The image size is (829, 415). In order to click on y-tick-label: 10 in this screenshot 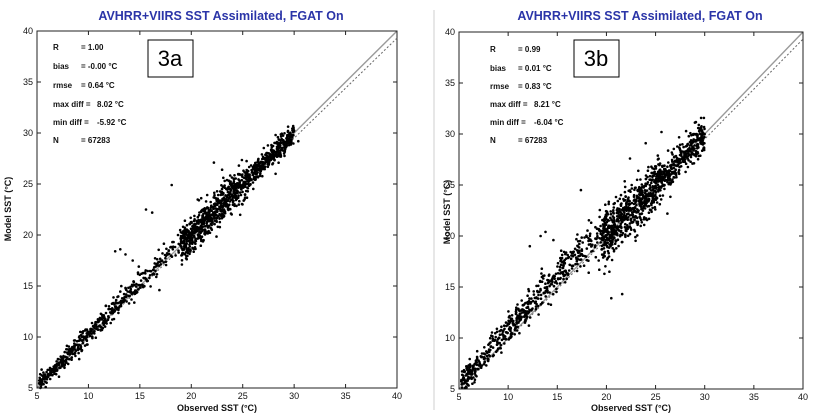, I will do `click(28, 337)`.